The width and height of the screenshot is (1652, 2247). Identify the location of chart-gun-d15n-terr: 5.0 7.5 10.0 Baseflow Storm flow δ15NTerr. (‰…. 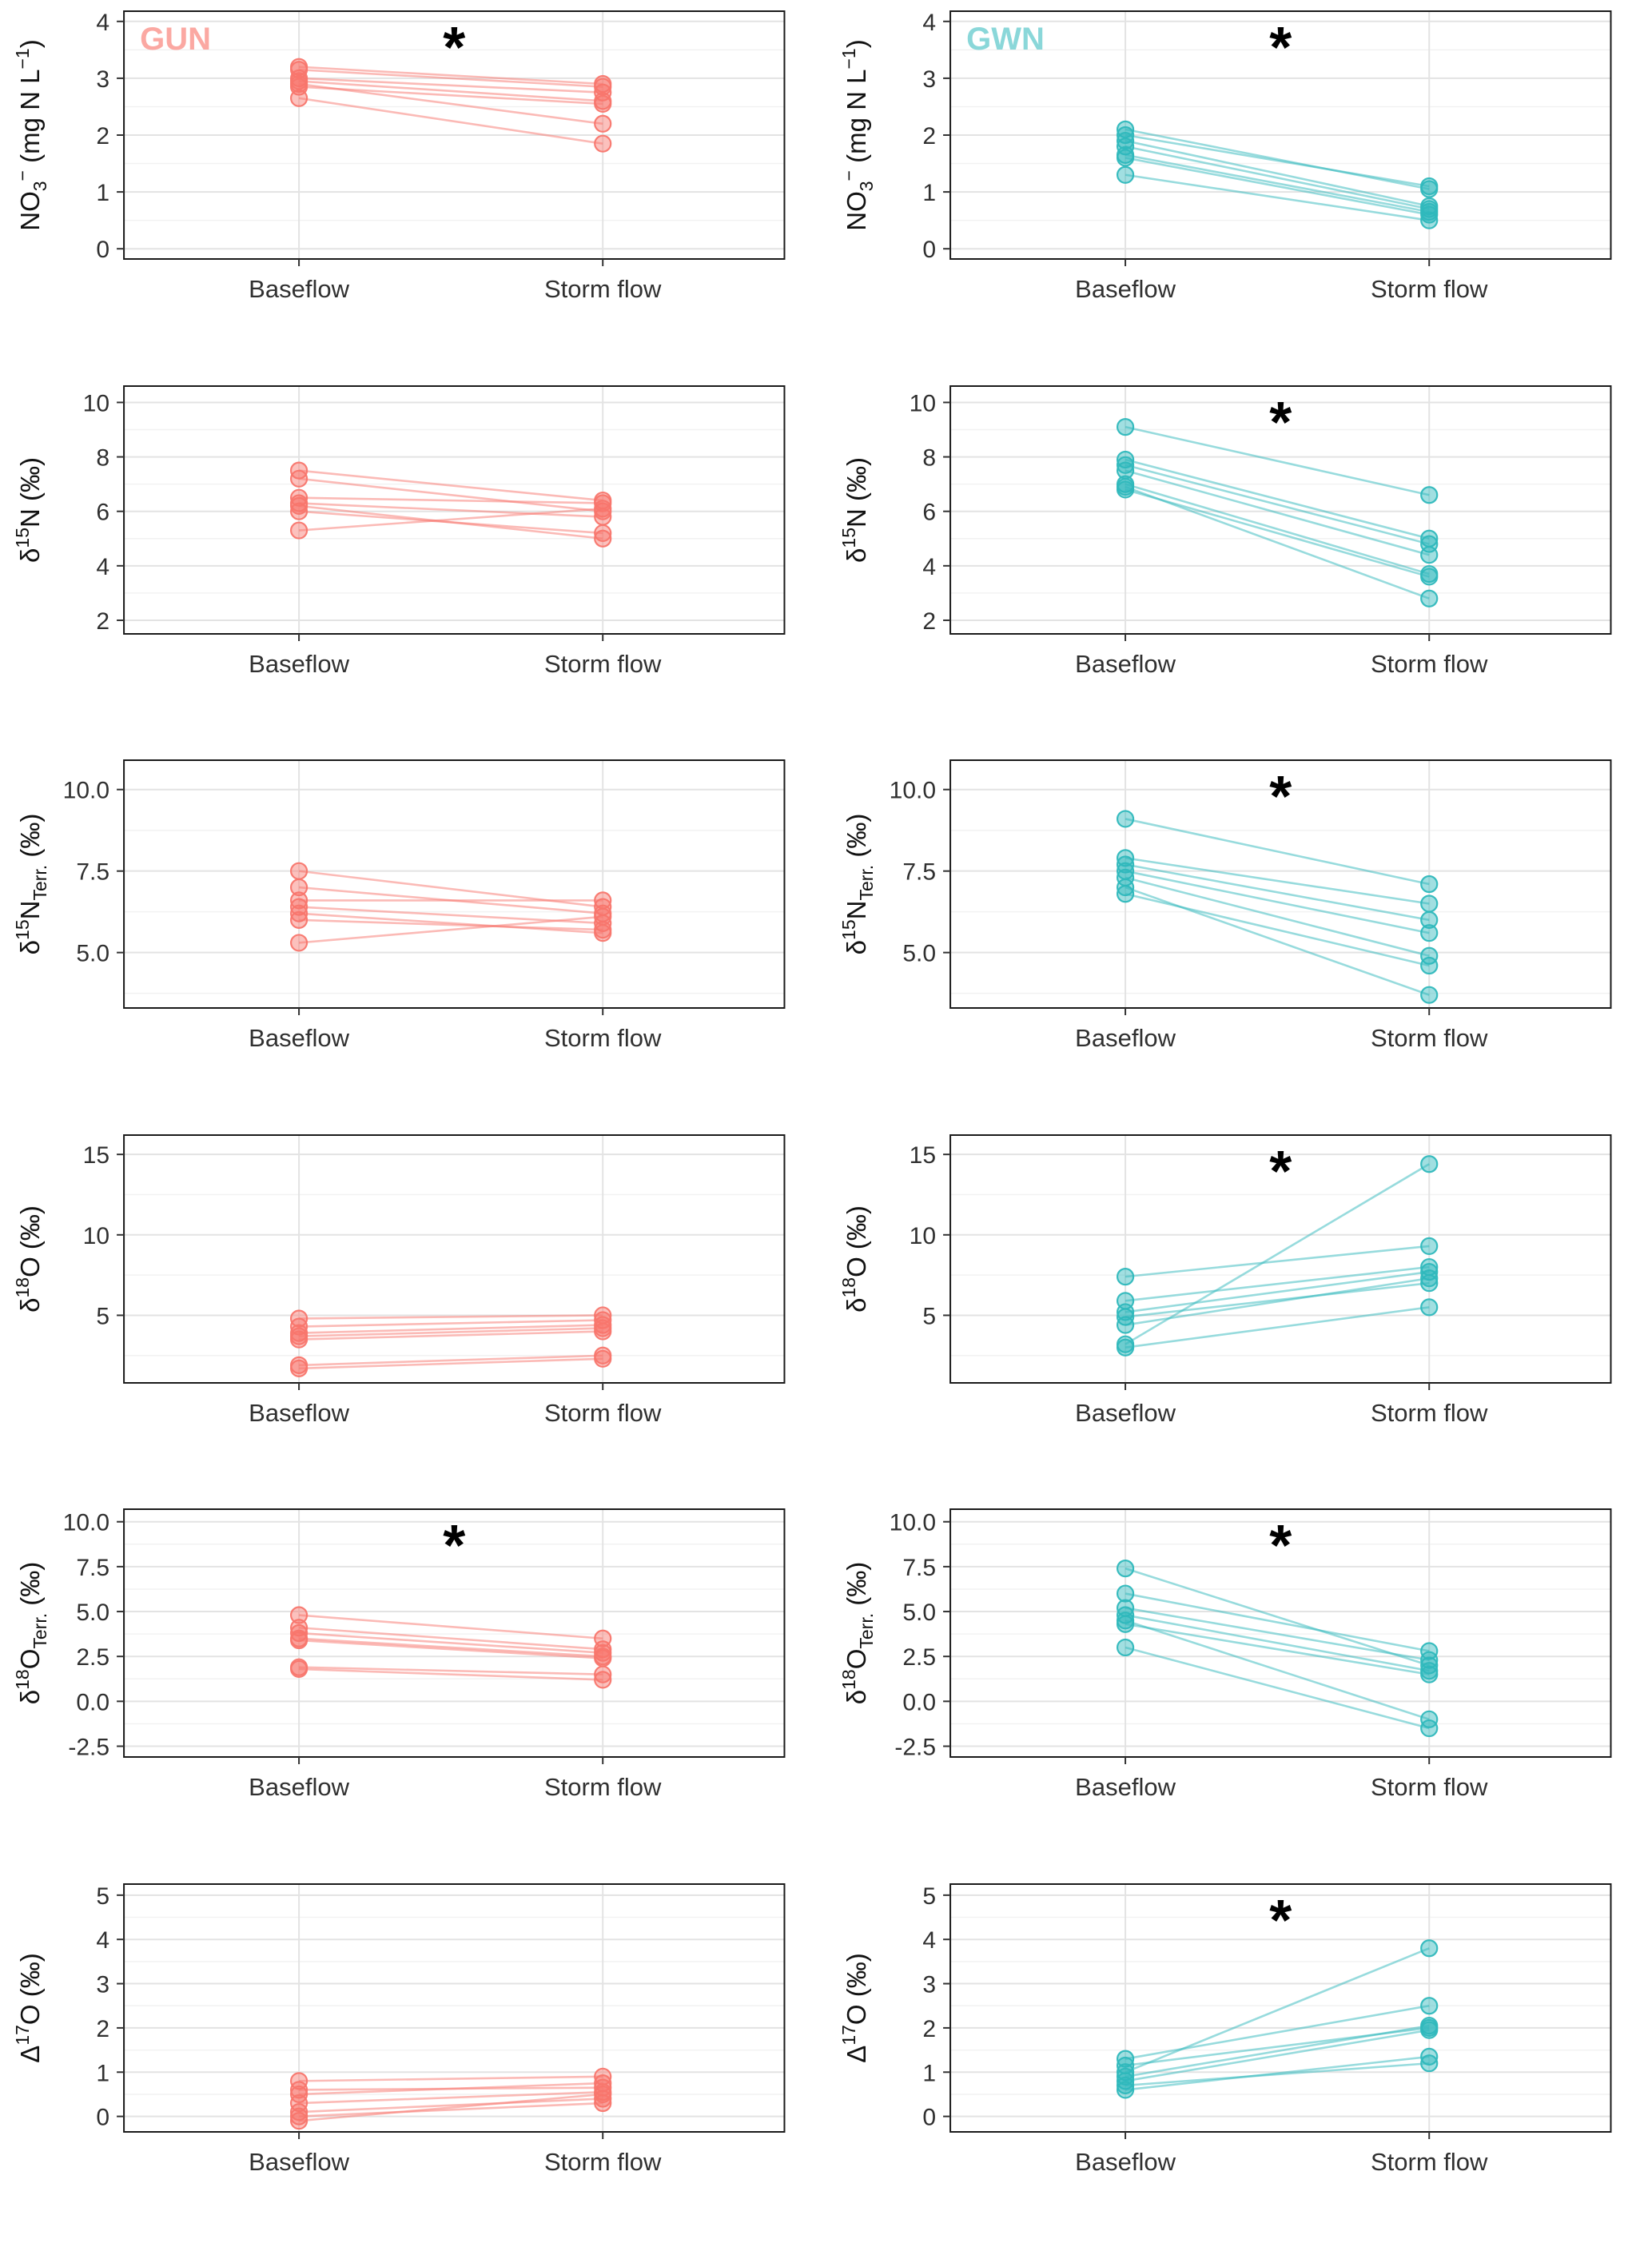
(399, 905).